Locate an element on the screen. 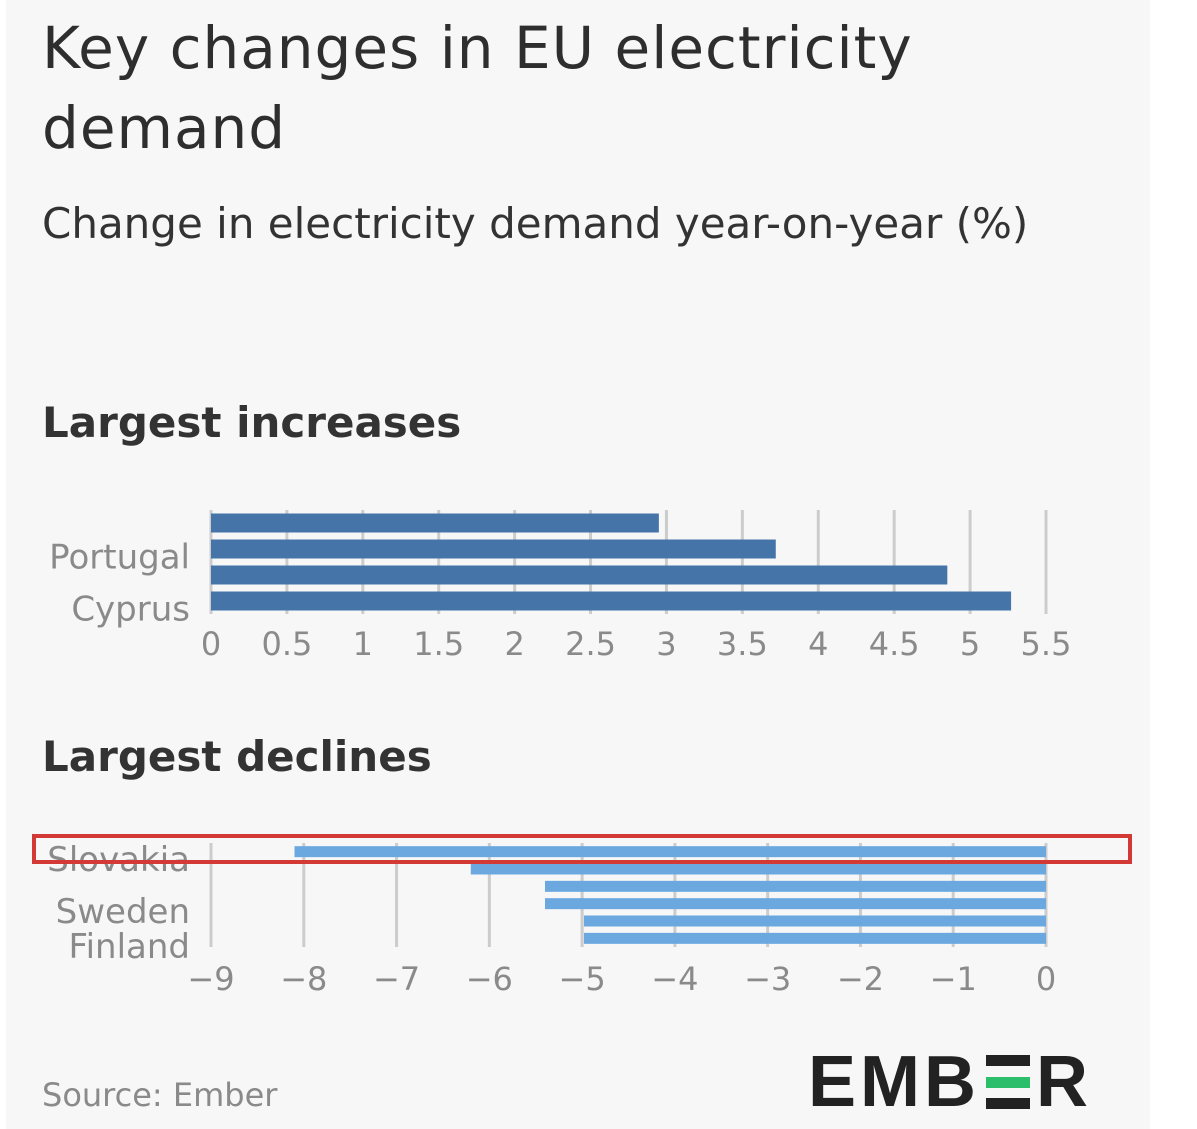  category-label: Portugal is located at coordinates (119, 558).